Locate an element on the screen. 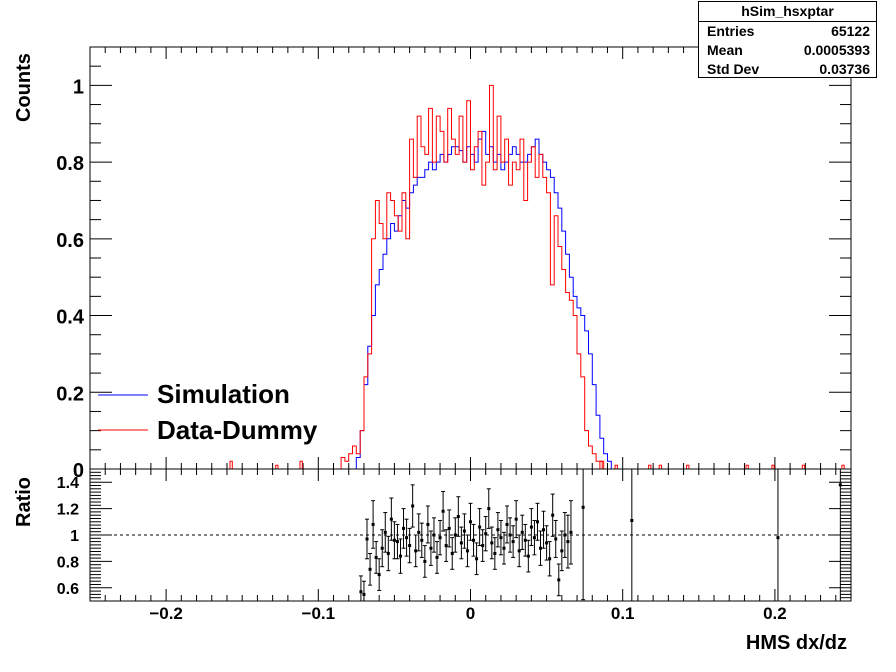 This screenshot has width=896, height=672. y-tick-label: 0.8 is located at coordinates (70, 164).